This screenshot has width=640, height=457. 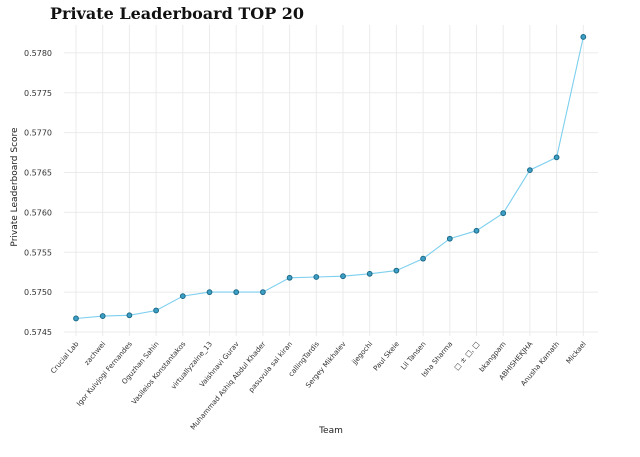 I want to click on y-tick-label: 0.5780, so click(x=38, y=53).